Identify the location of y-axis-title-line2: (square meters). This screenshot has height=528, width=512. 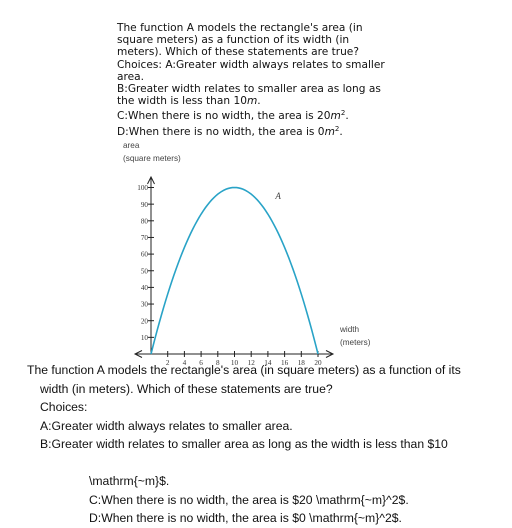
(152, 158).